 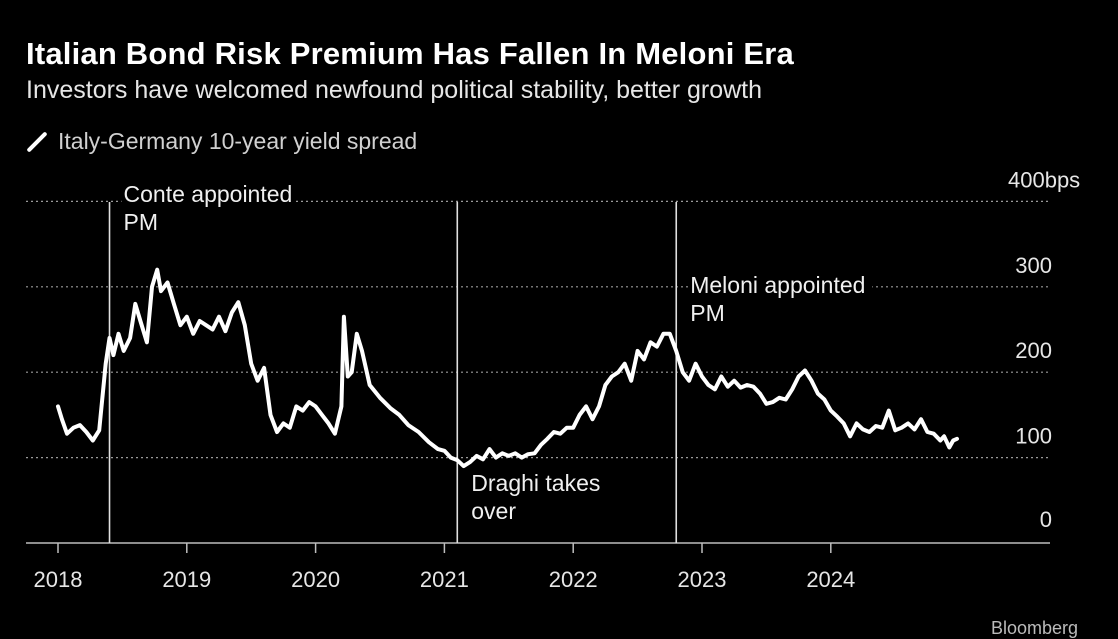 I want to click on x-tick-label-2024: 2024, so click(x=830, y=579).